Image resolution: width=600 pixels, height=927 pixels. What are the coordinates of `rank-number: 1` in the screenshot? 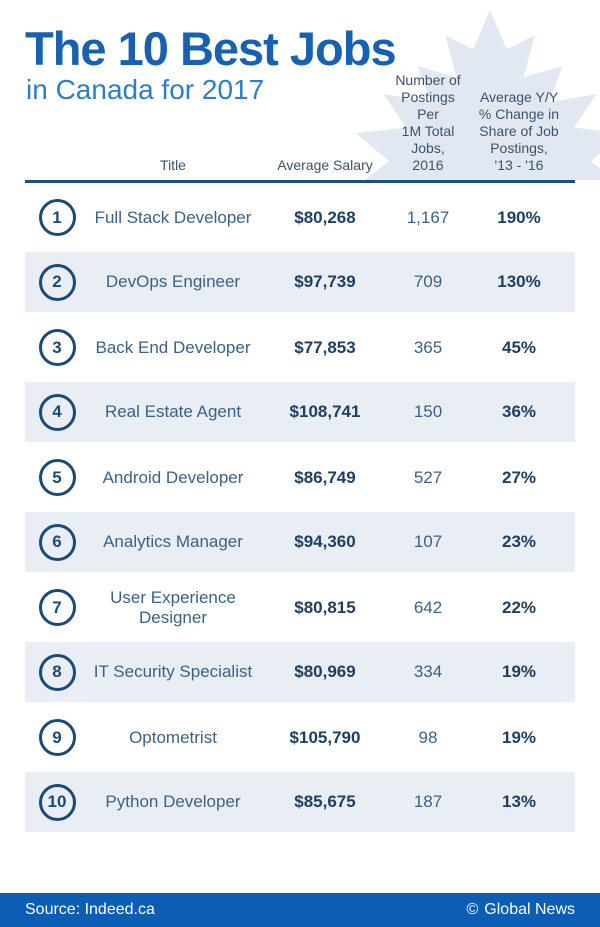 It's located at (57, 217).